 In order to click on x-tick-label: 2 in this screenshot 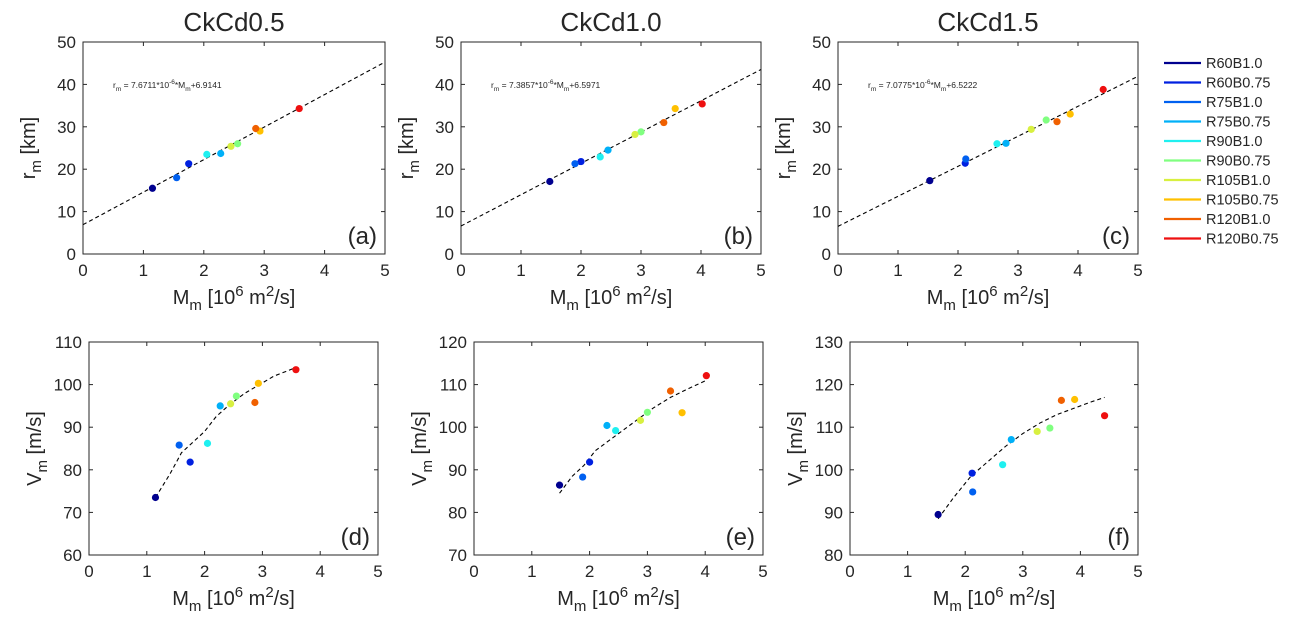, I will do `click(204, 571)`.